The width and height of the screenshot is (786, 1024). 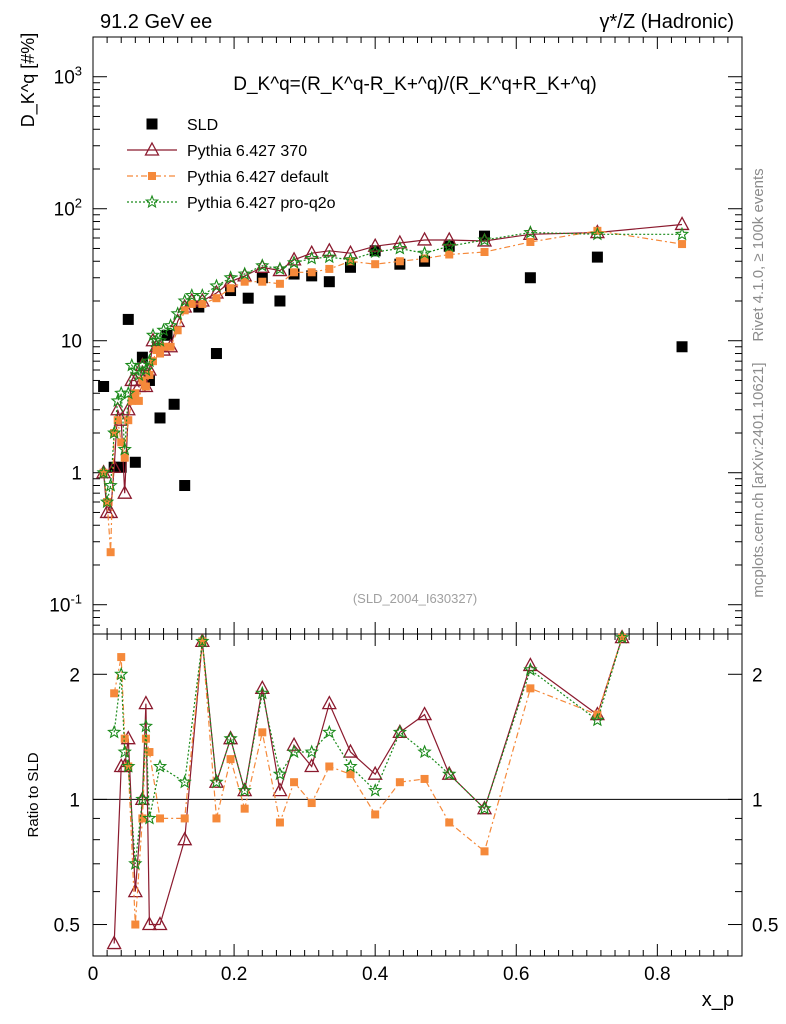 What do you see at coordinates (718, 1000) in the screenshot?
I see `xlabel: x_p` at bounding box center [718, 1000].